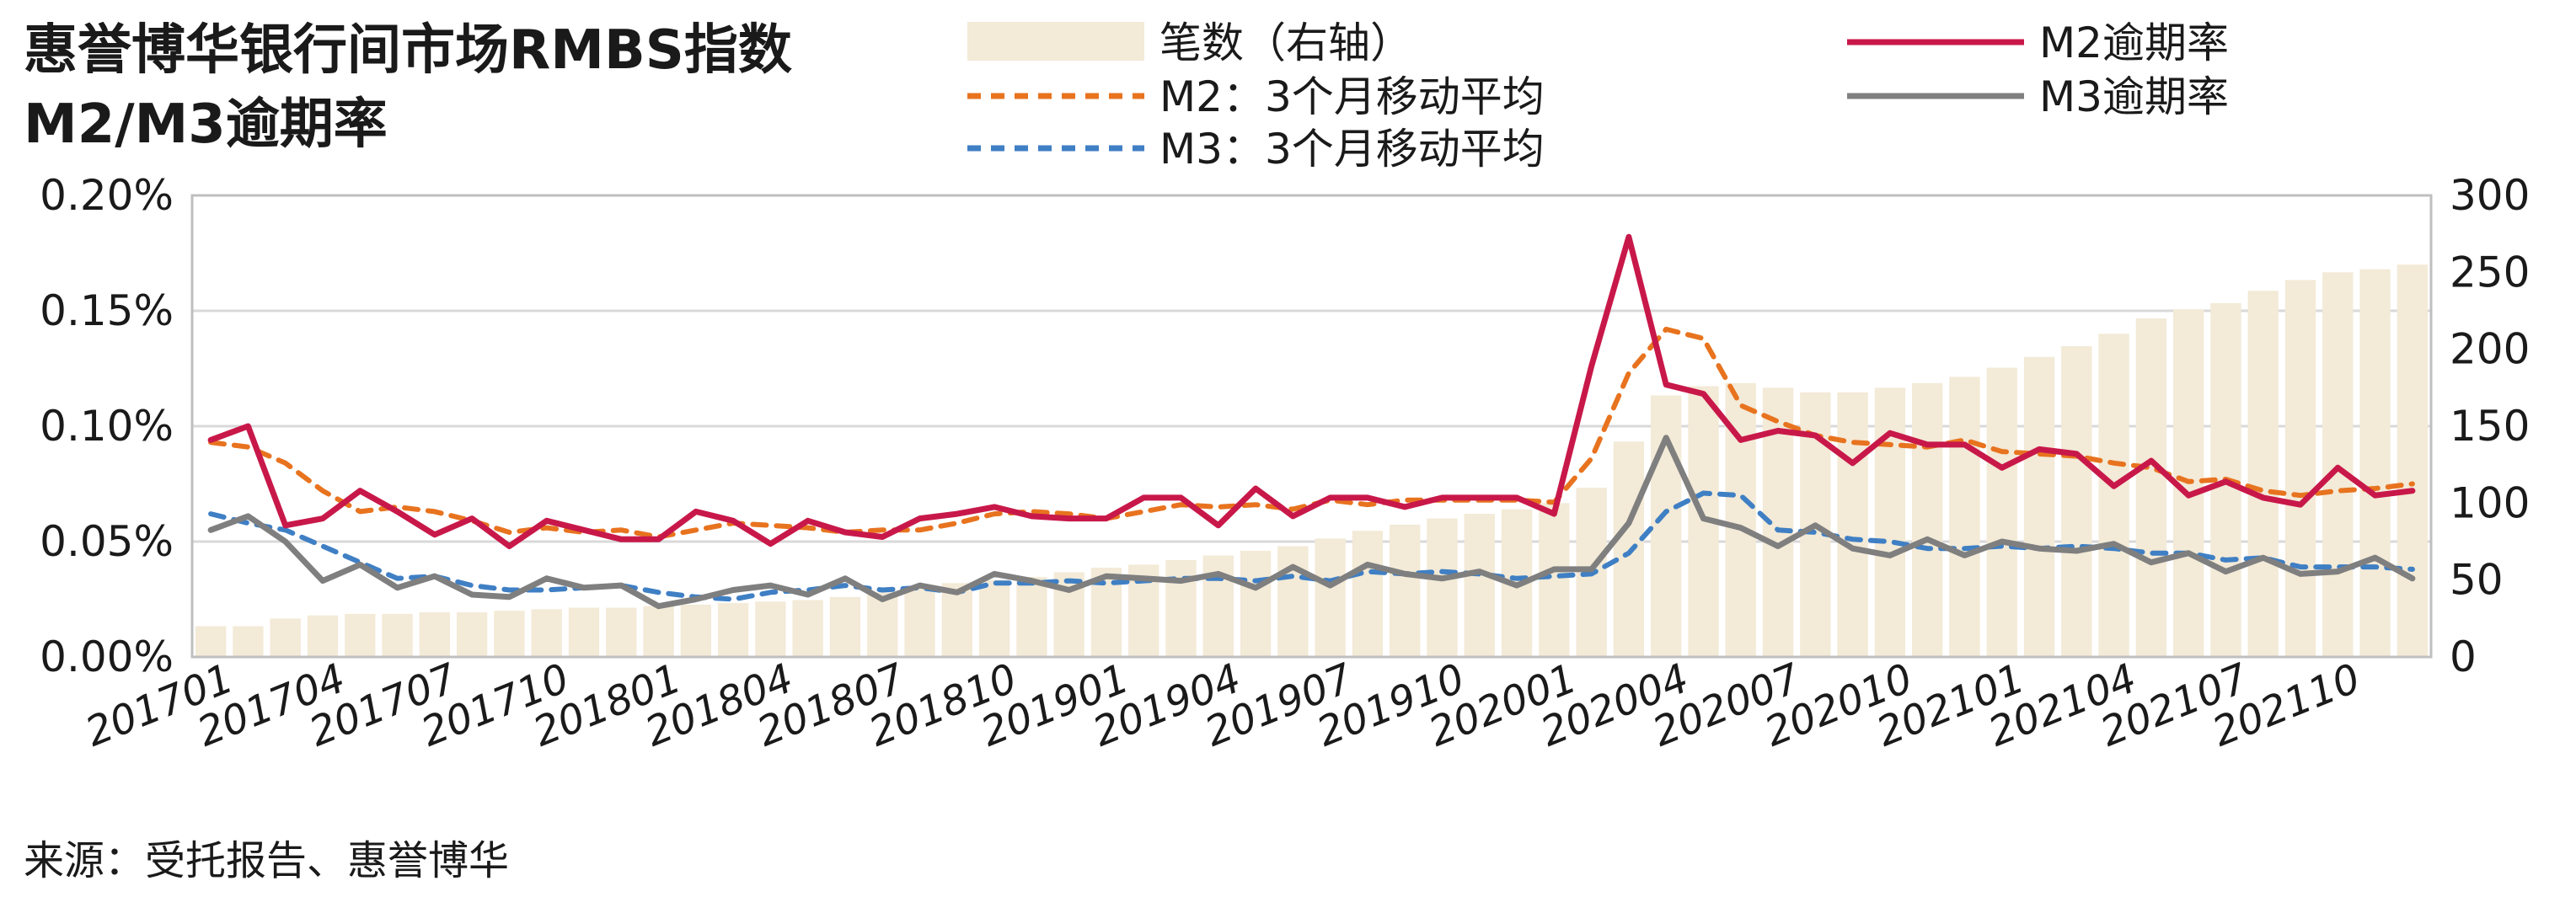 This screenshot has width=2576, height=897. I want to click on legend-item: M2逾期率, so click(2038, 43).